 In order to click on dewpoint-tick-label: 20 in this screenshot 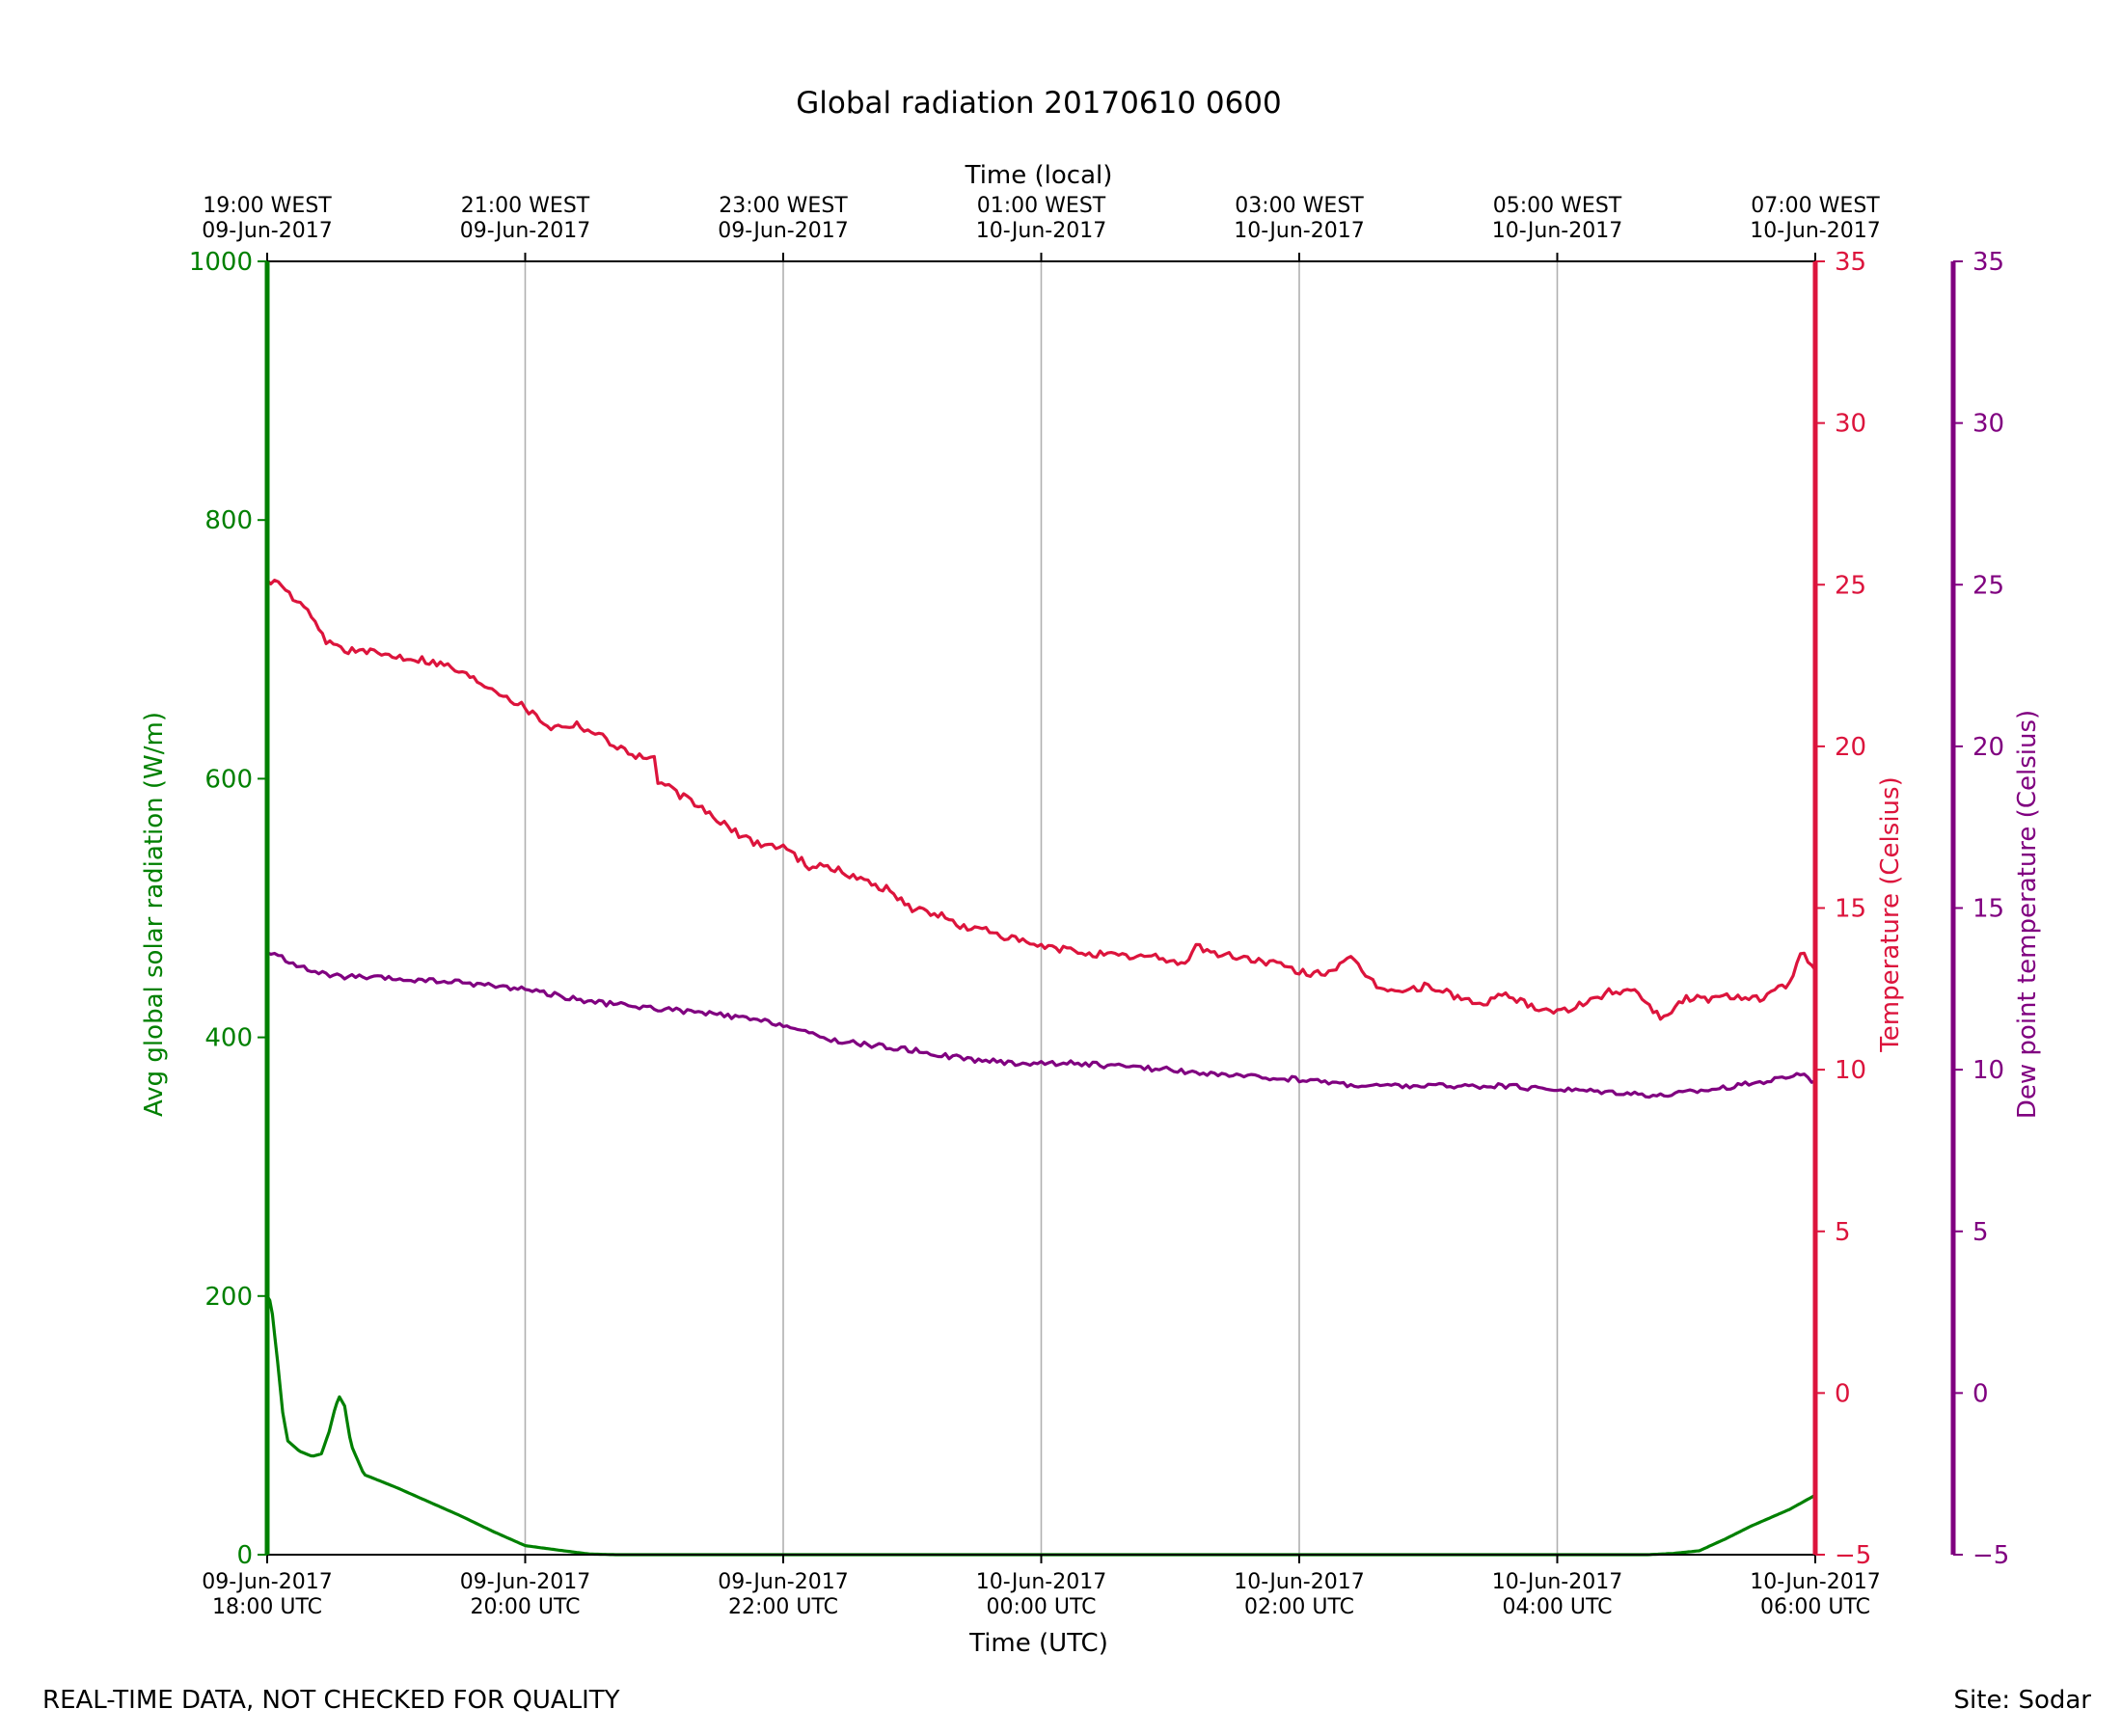, I will do `click(1988, 747)`.